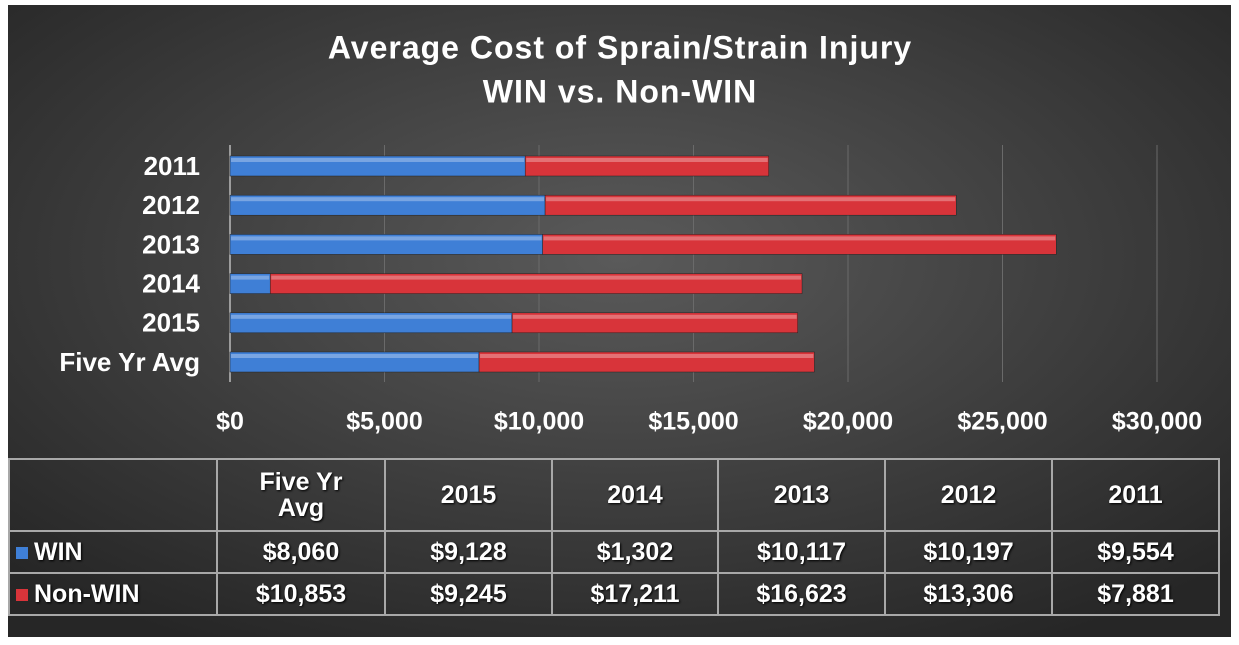  I want to click on table-header-cell: Five Yr Avg, so click(301, 495).